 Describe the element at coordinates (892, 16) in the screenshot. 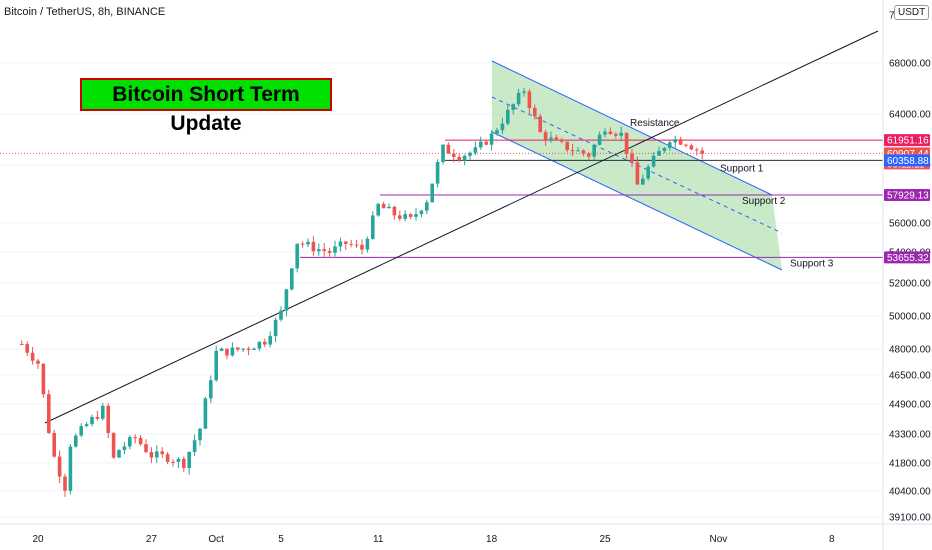

I see `price-tick-label: 7` at that location.